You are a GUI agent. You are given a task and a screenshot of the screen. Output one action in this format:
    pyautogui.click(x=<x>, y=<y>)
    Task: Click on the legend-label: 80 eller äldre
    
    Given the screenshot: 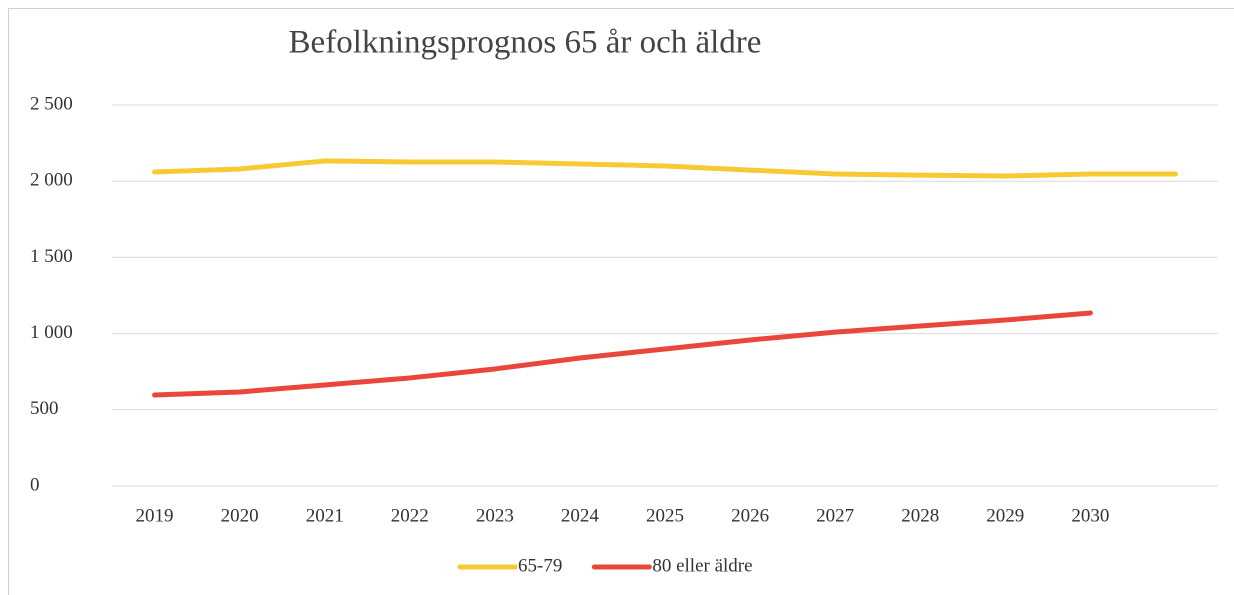 What is the action you would take?
    pyautogui.click(x=702, y=565)
    